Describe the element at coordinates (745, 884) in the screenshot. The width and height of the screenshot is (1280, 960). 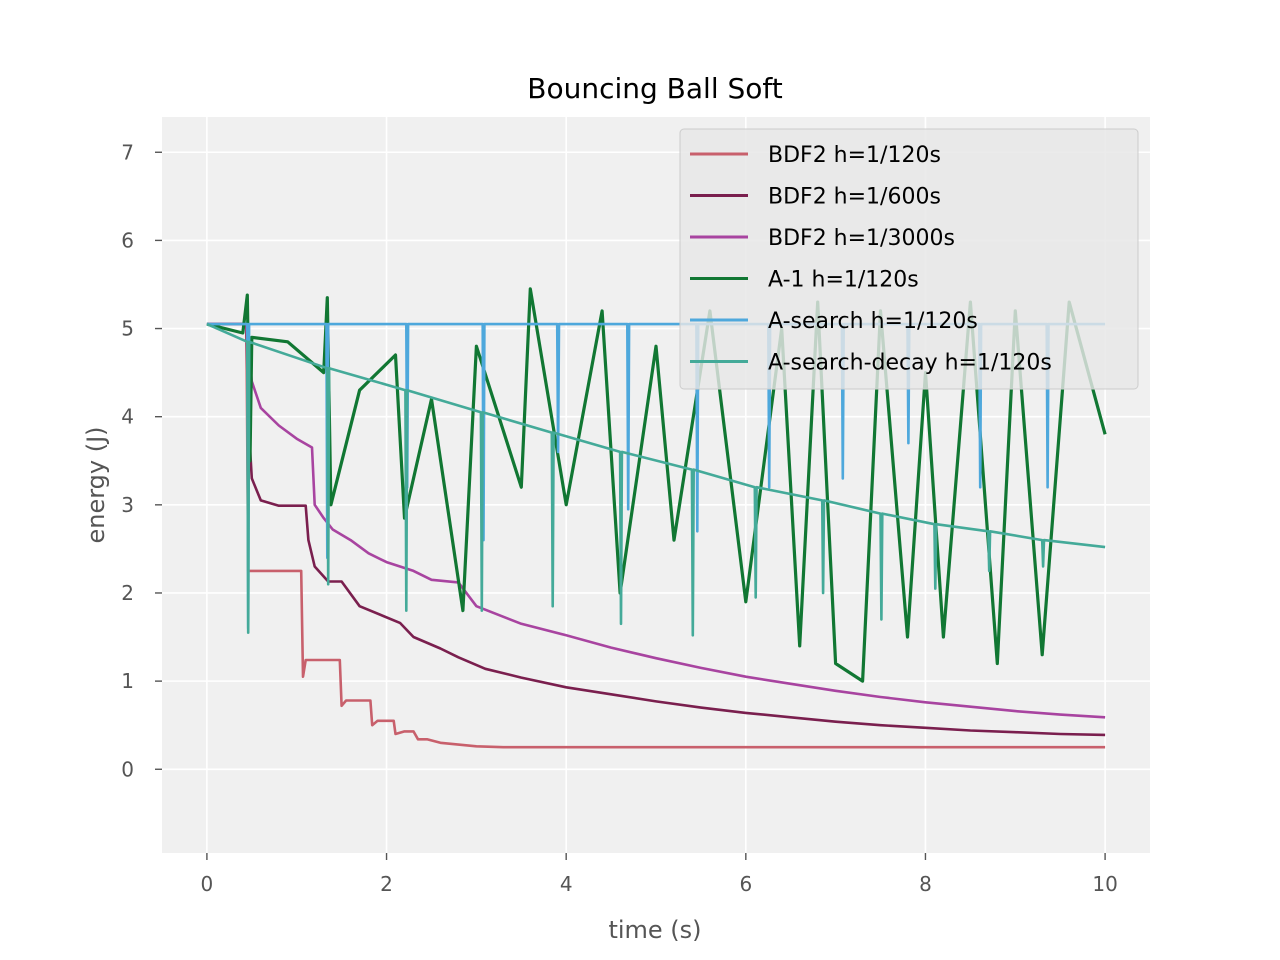
I see `x-tick-label: 6` at that location.